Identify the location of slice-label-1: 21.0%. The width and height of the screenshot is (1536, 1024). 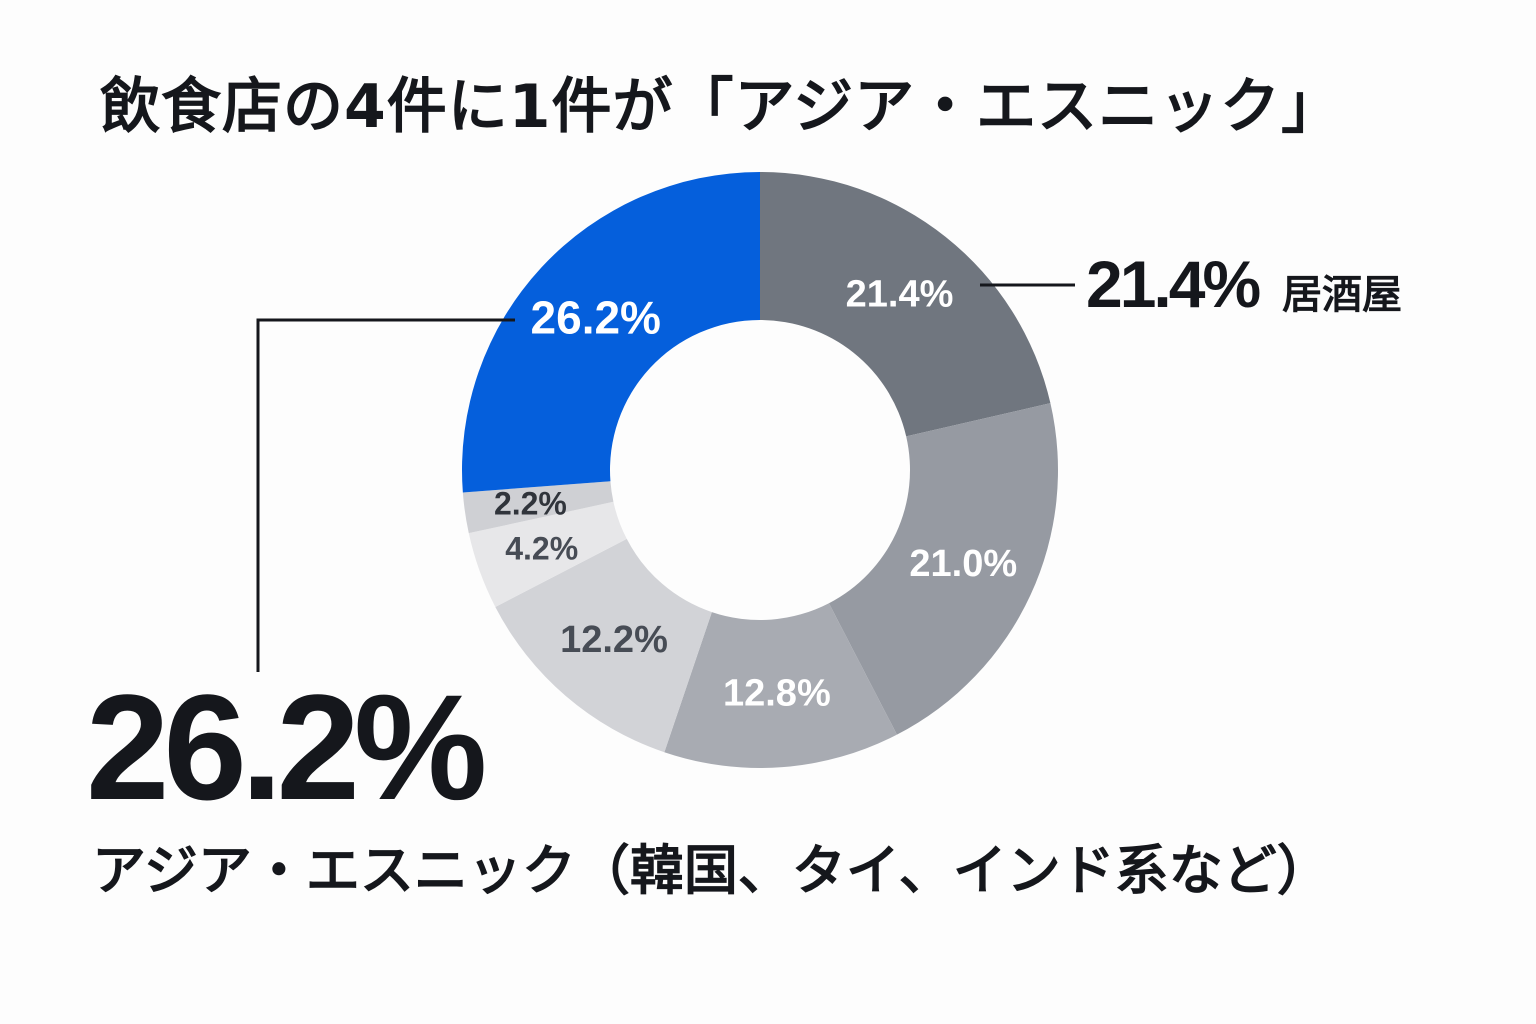
(963, 564).